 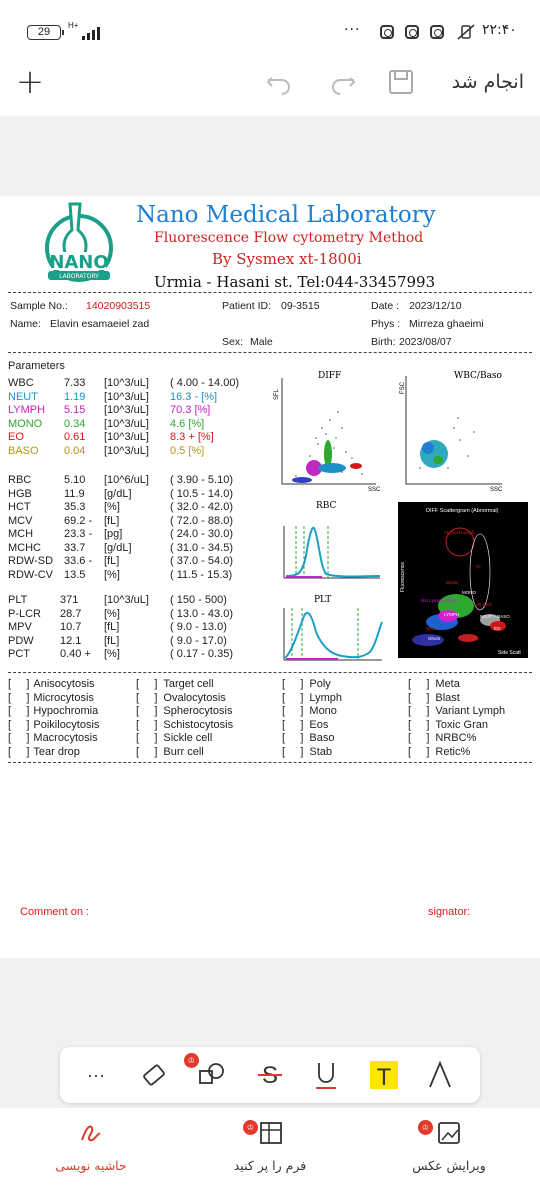 I want to click on rbc-value-hct: 35.3, so click(x=75, y=507).